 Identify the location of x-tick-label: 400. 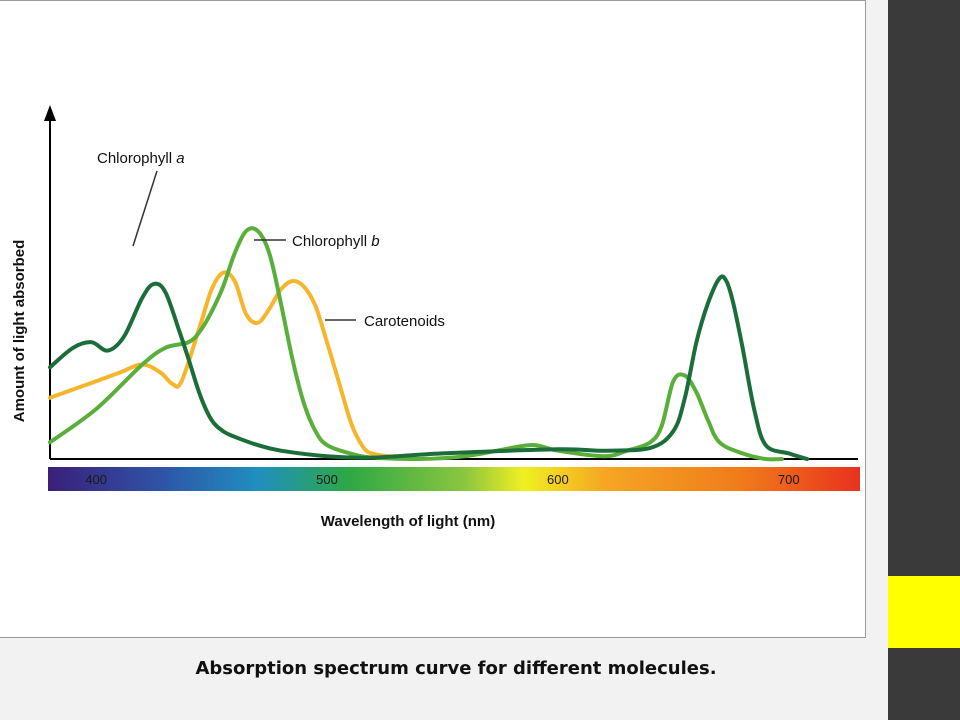
(96, 479).